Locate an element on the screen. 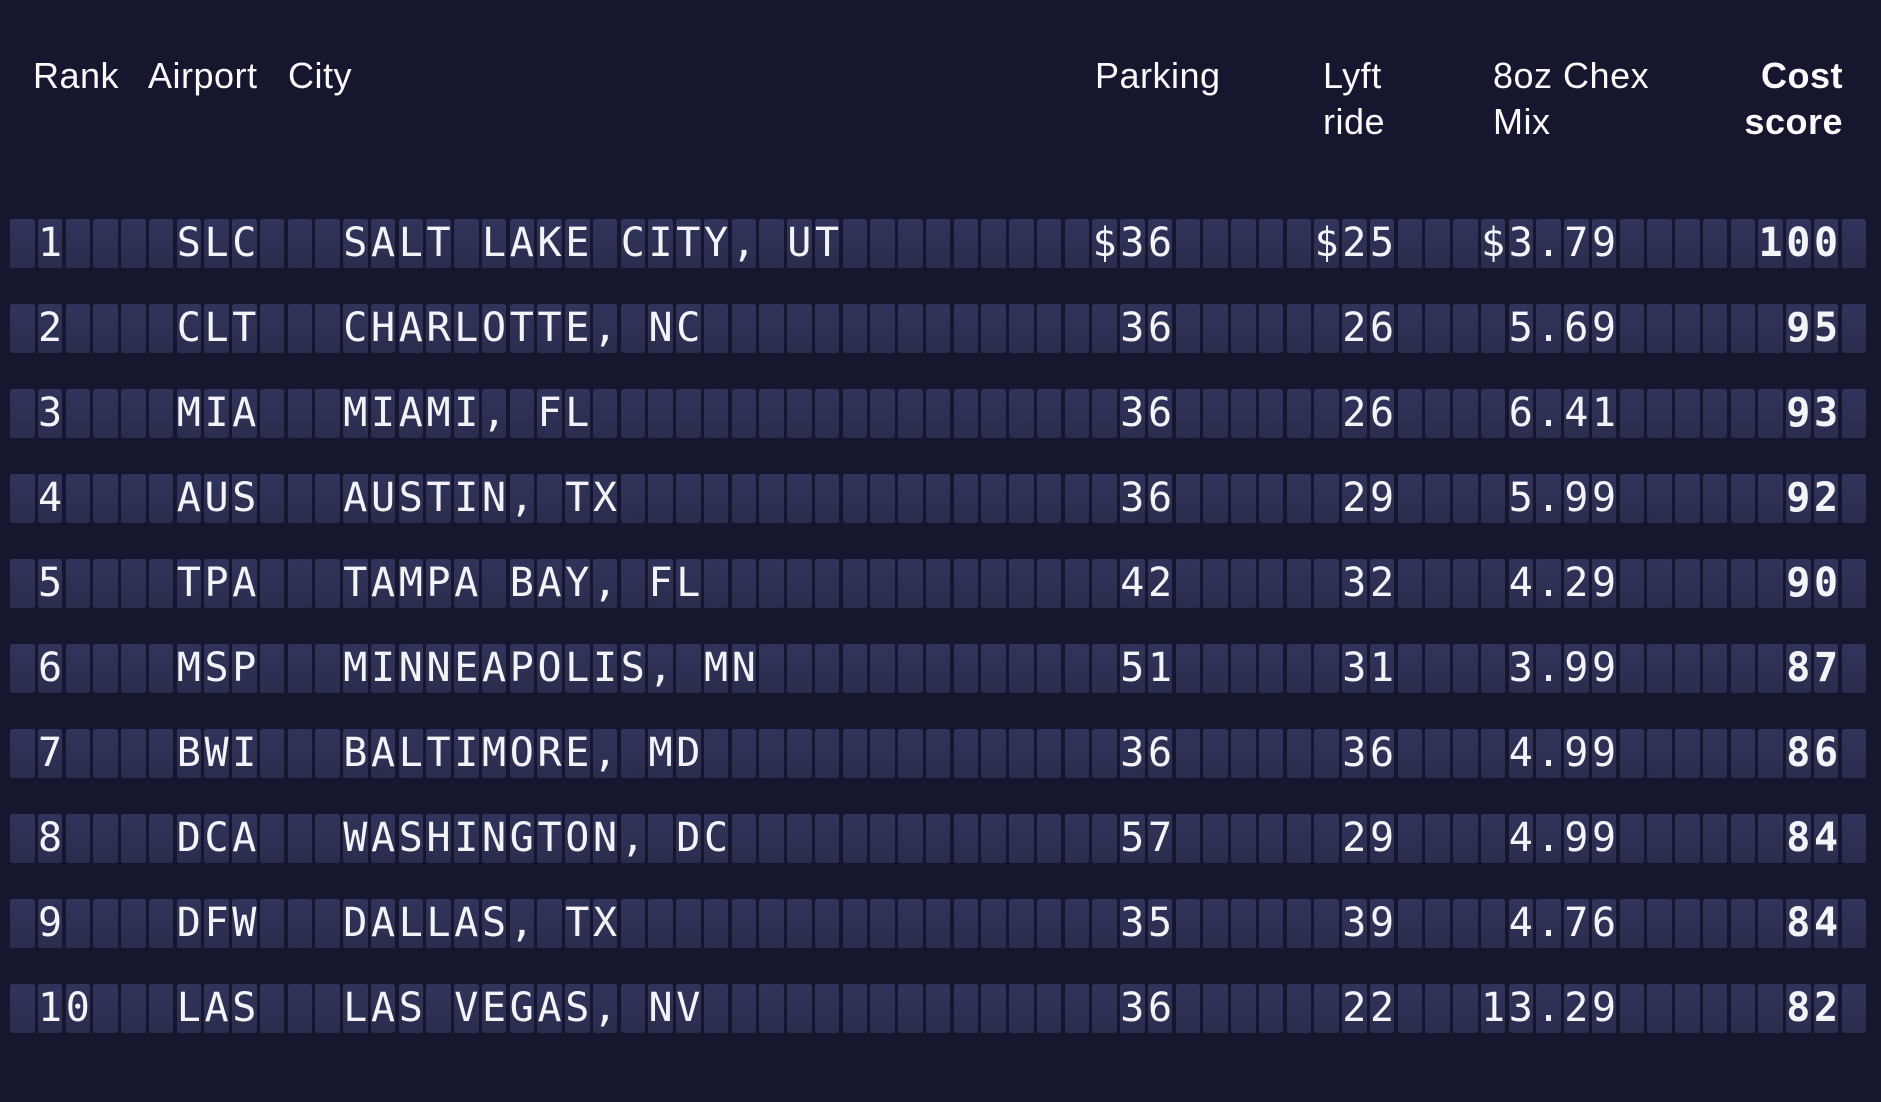 This screenshot has width=1881, height=1102. flap-cell: M is located at coordinates (660, 753).